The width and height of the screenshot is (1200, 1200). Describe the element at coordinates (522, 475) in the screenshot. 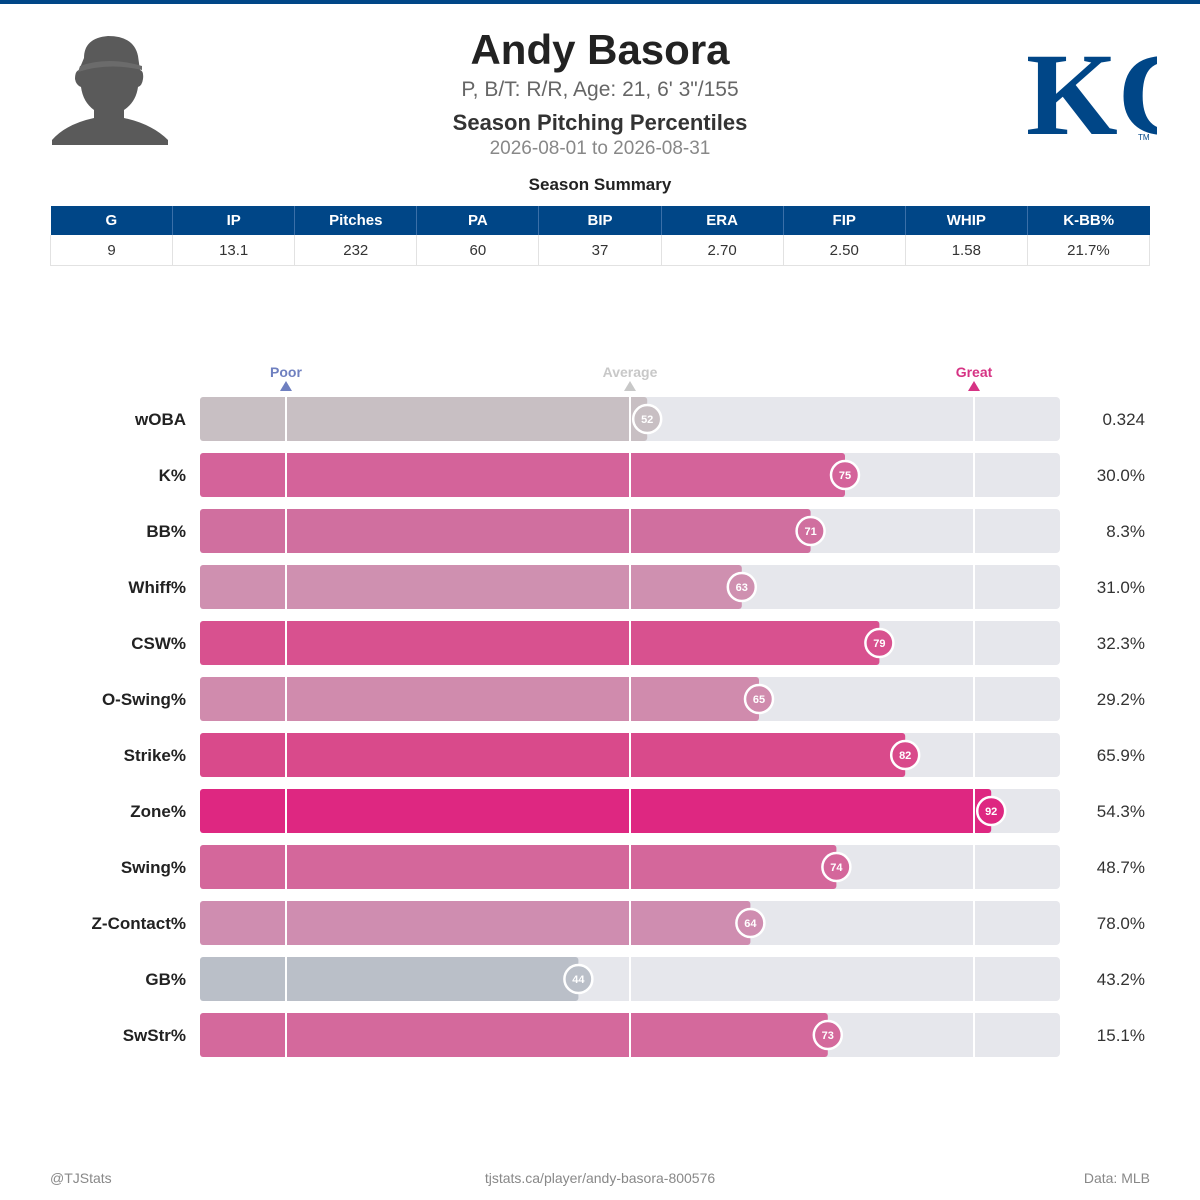

I see `bar-k-` at that location.